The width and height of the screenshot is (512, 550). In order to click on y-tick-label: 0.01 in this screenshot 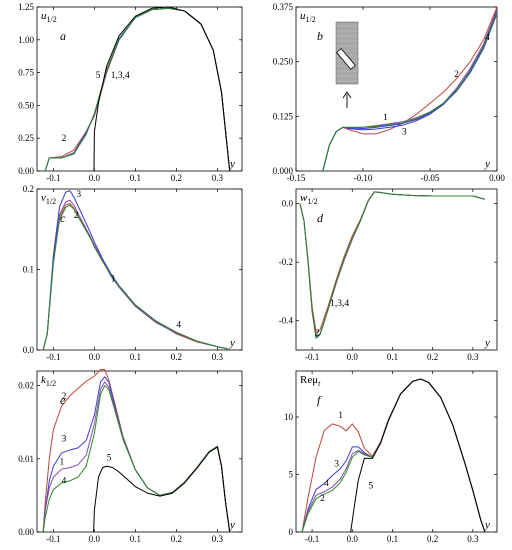, I will do `click(26, 459)`.